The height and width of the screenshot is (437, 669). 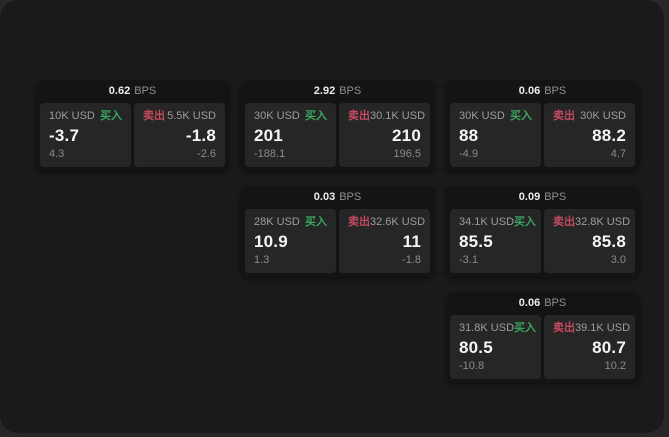 I want to click on buy-price: 85.5, so click(x=476, y=241).